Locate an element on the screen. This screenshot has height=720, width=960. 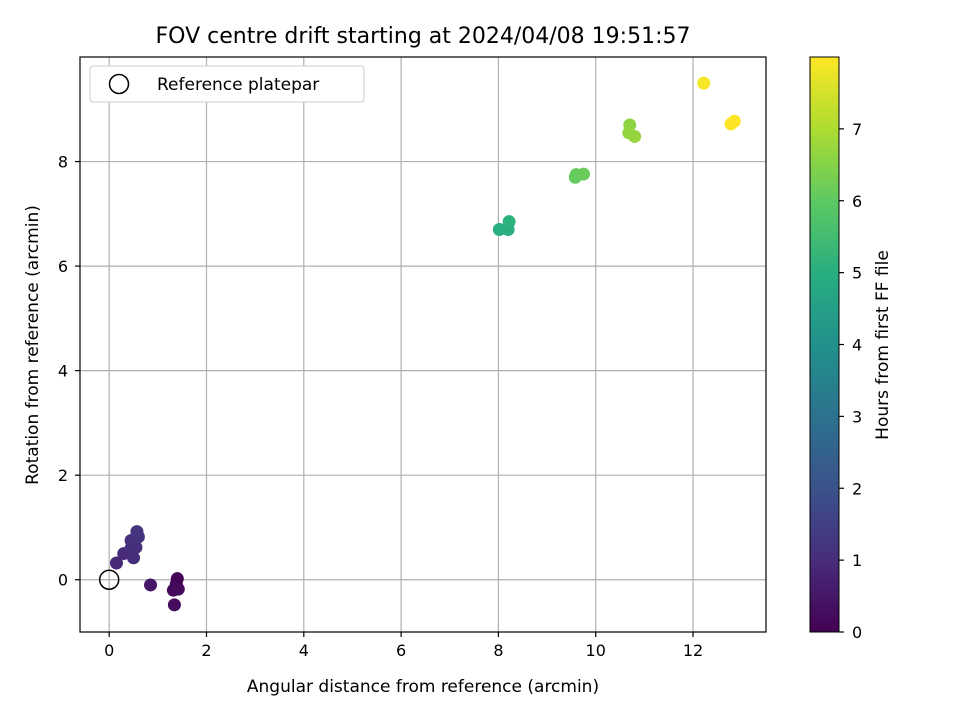
y-tick-label: 4 is located at coordinates (63, 371).